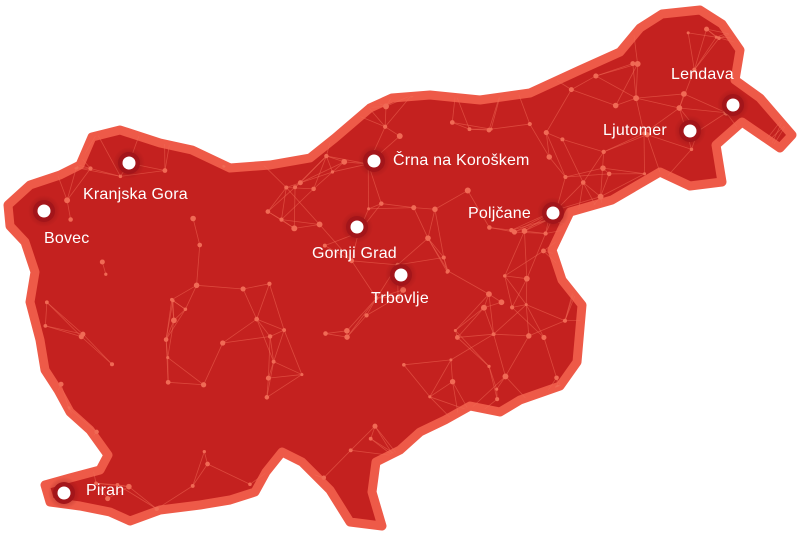  What do you see at coordinates (67, 238) in the screenshot?
I see `city-label-bovec: Bovec` at bounding box center [67, 238].